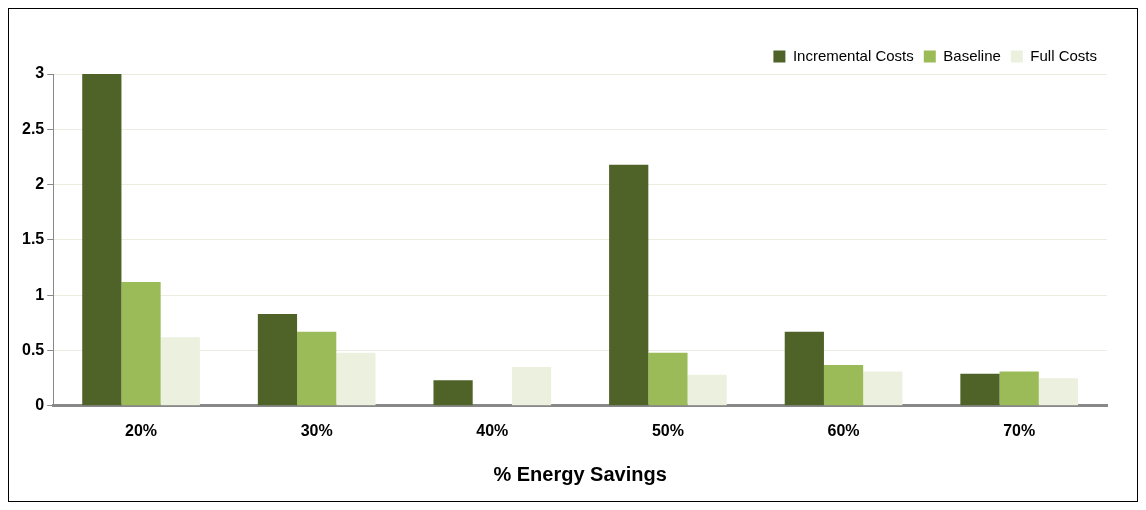  I want to click on x-tick-label: 40%, so click(492, 430).